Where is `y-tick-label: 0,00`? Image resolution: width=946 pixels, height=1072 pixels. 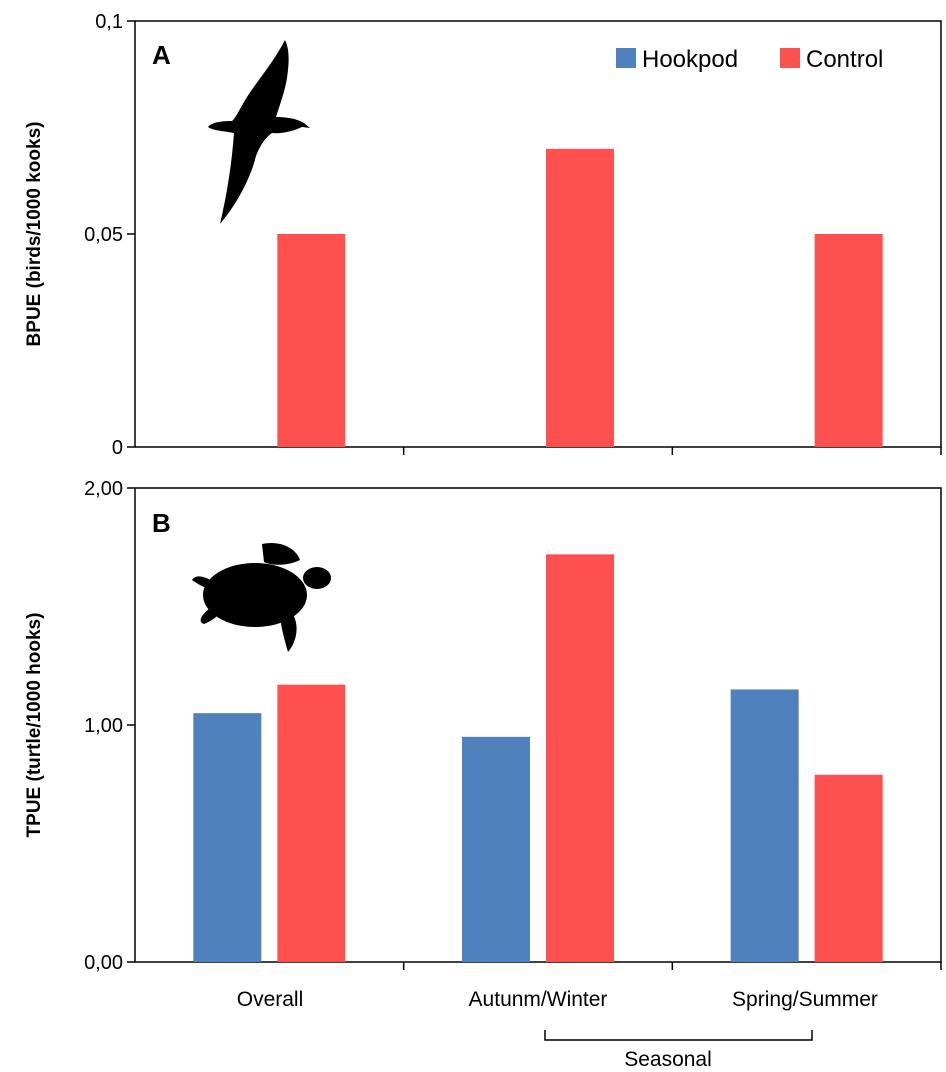
y-tick-label: 0,00 is located at coordinates (103, 963).